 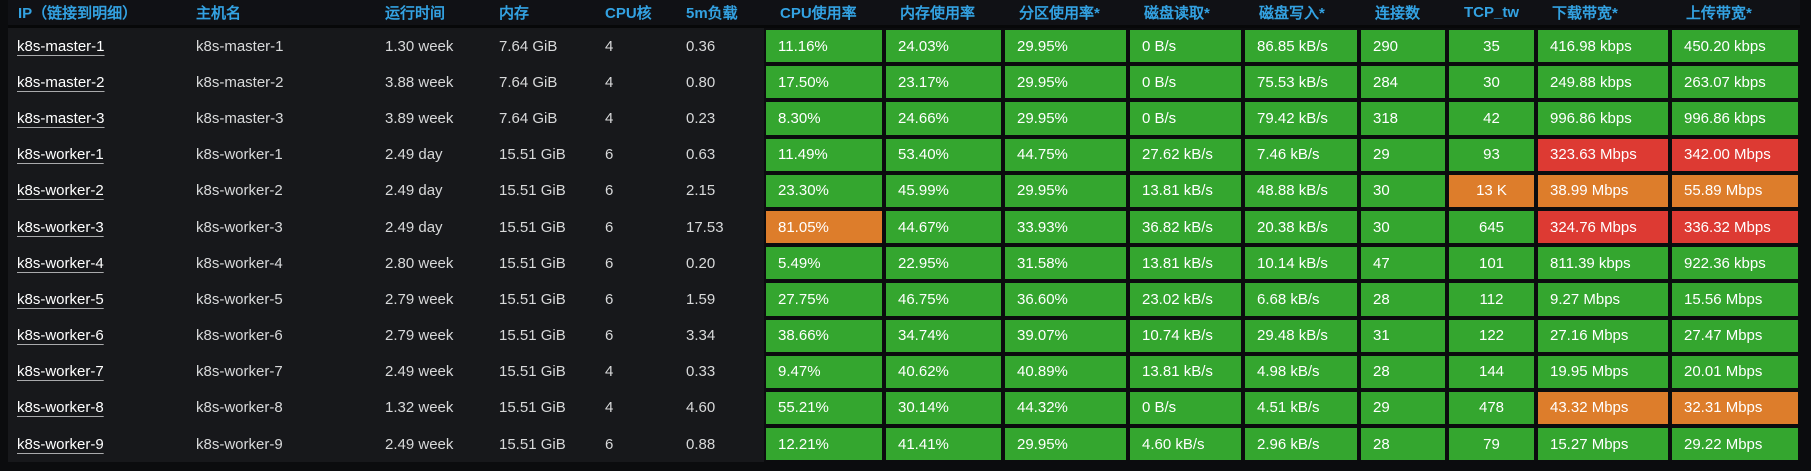 What do you see at coordinates (943, 46) in the screenshot?
I see `mem-usage-cell: 24.03%` at bounding box center [943, 46].